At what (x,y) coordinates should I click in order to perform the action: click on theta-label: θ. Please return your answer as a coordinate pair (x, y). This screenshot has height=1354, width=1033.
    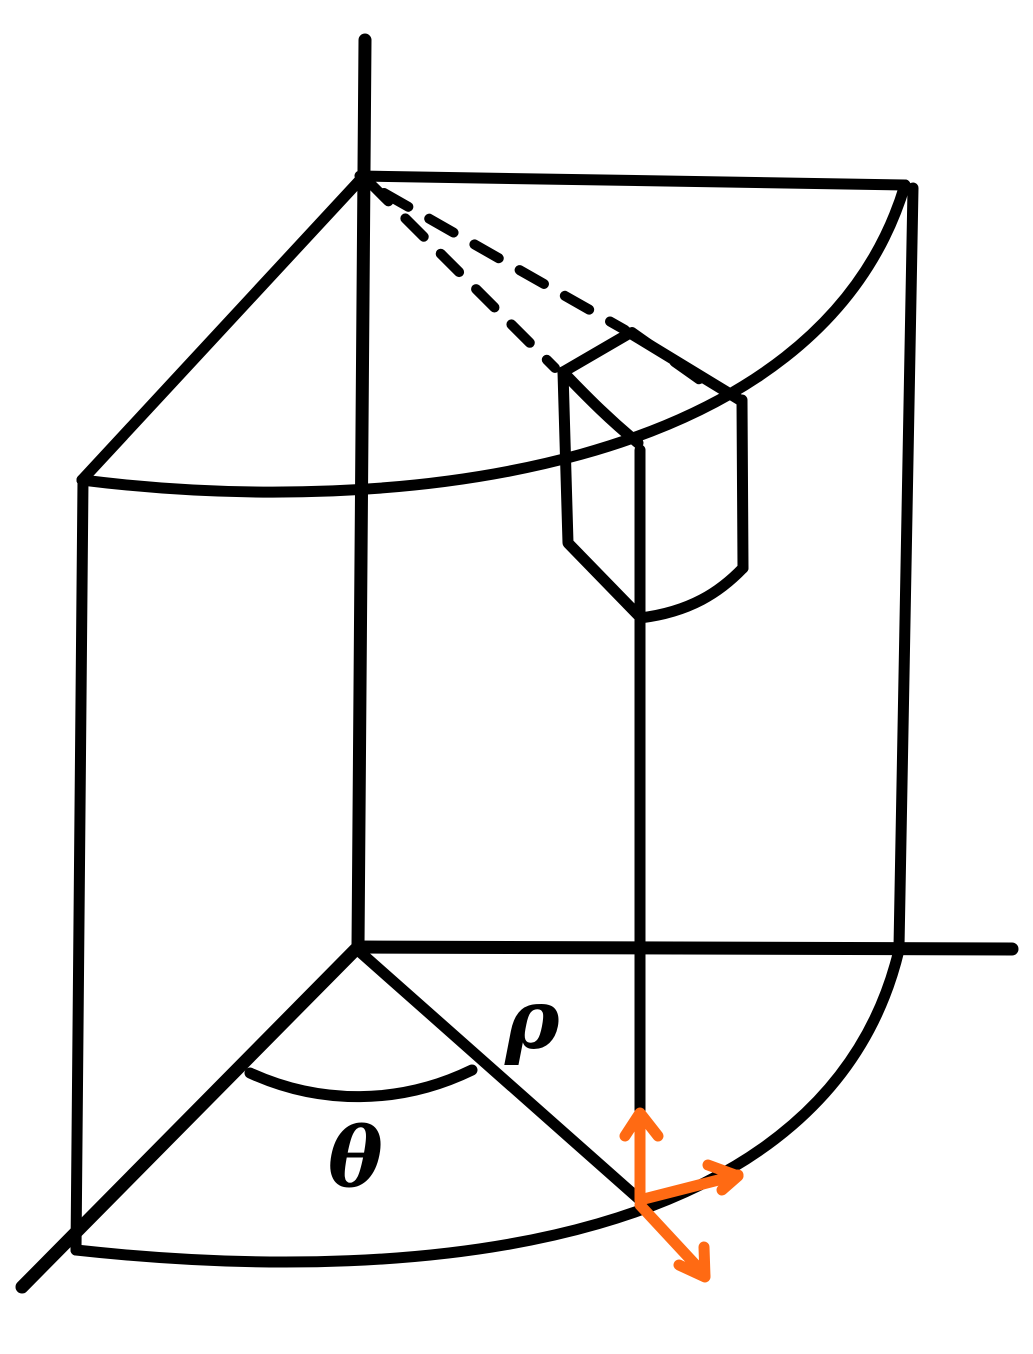
    Looking at the image, I should click on (355, 1158).